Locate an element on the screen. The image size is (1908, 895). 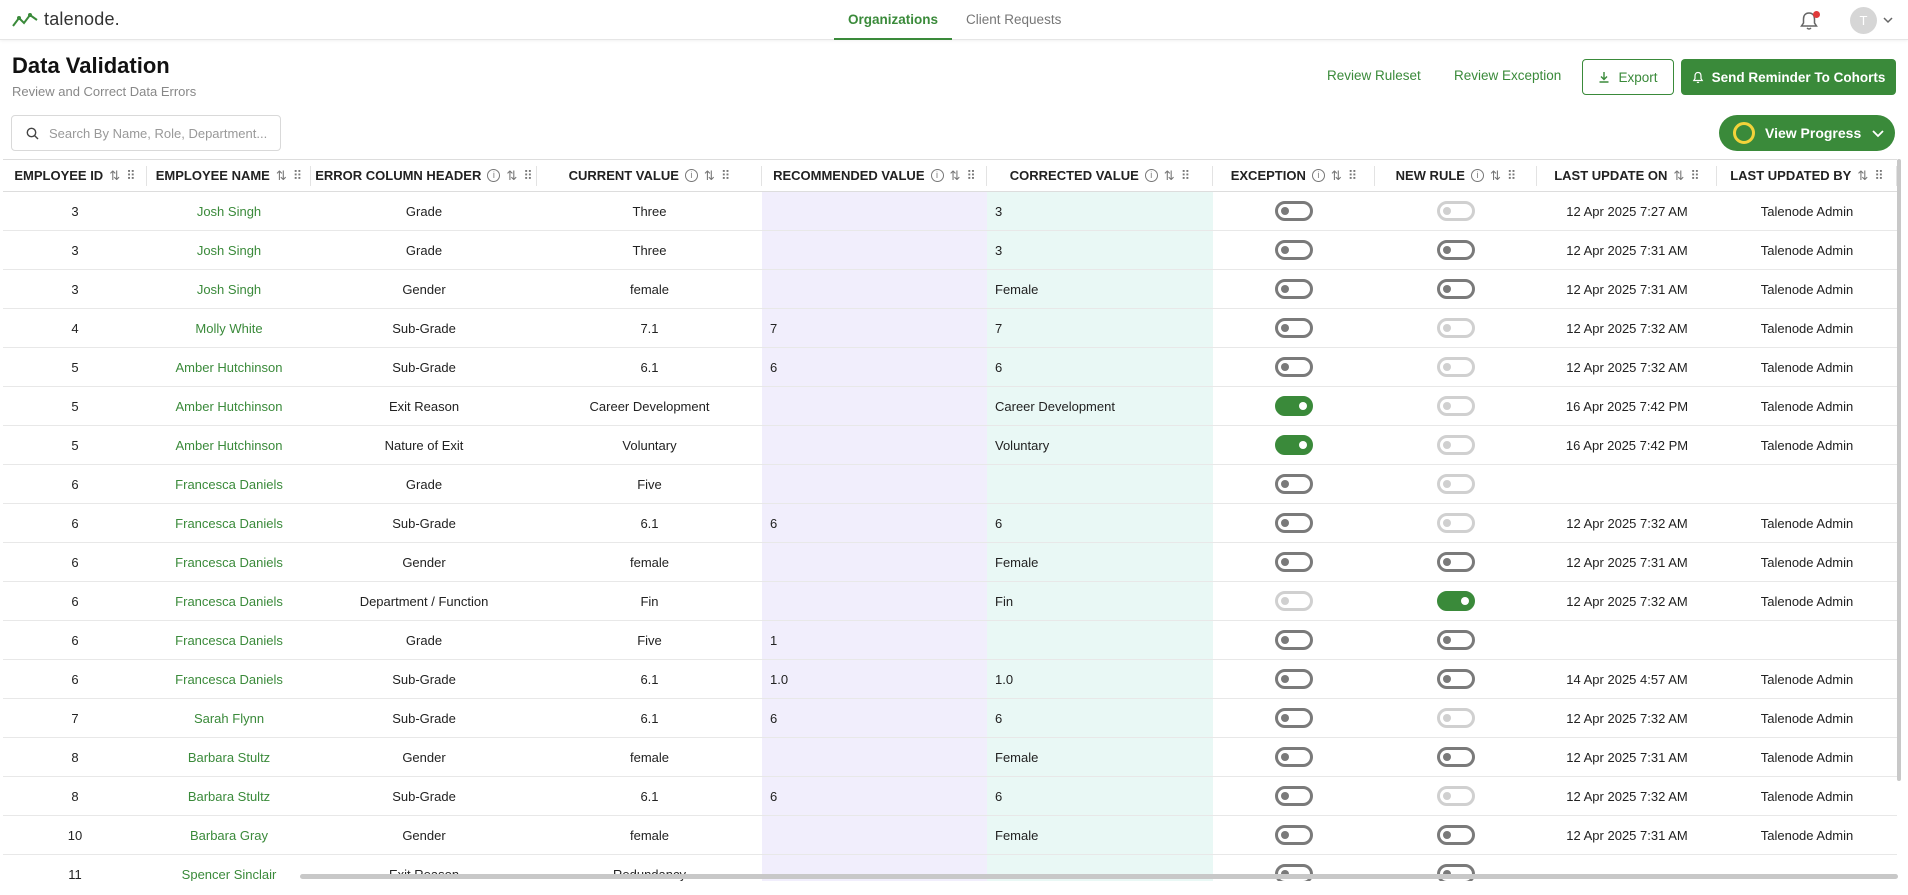
current-value-cell: 7.1 is located at coordinates (649, 328).